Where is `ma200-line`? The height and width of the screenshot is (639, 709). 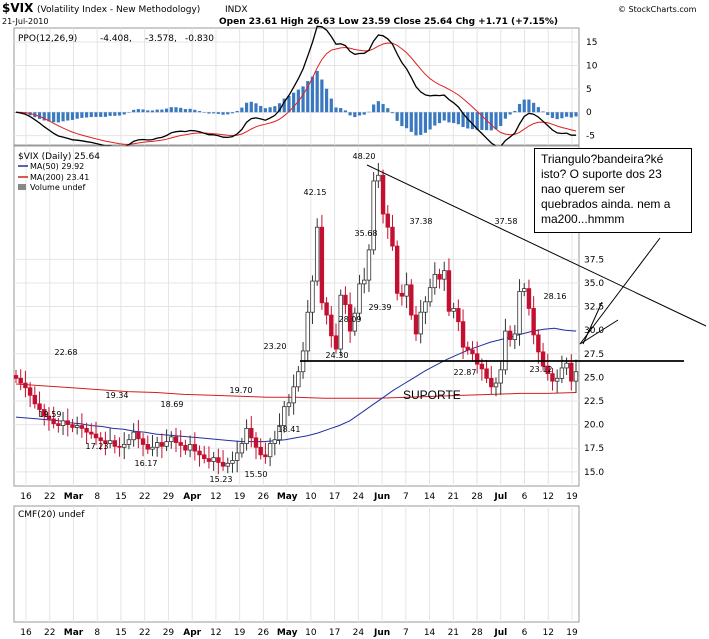 ma200-line is located at coordinates (296, 391).